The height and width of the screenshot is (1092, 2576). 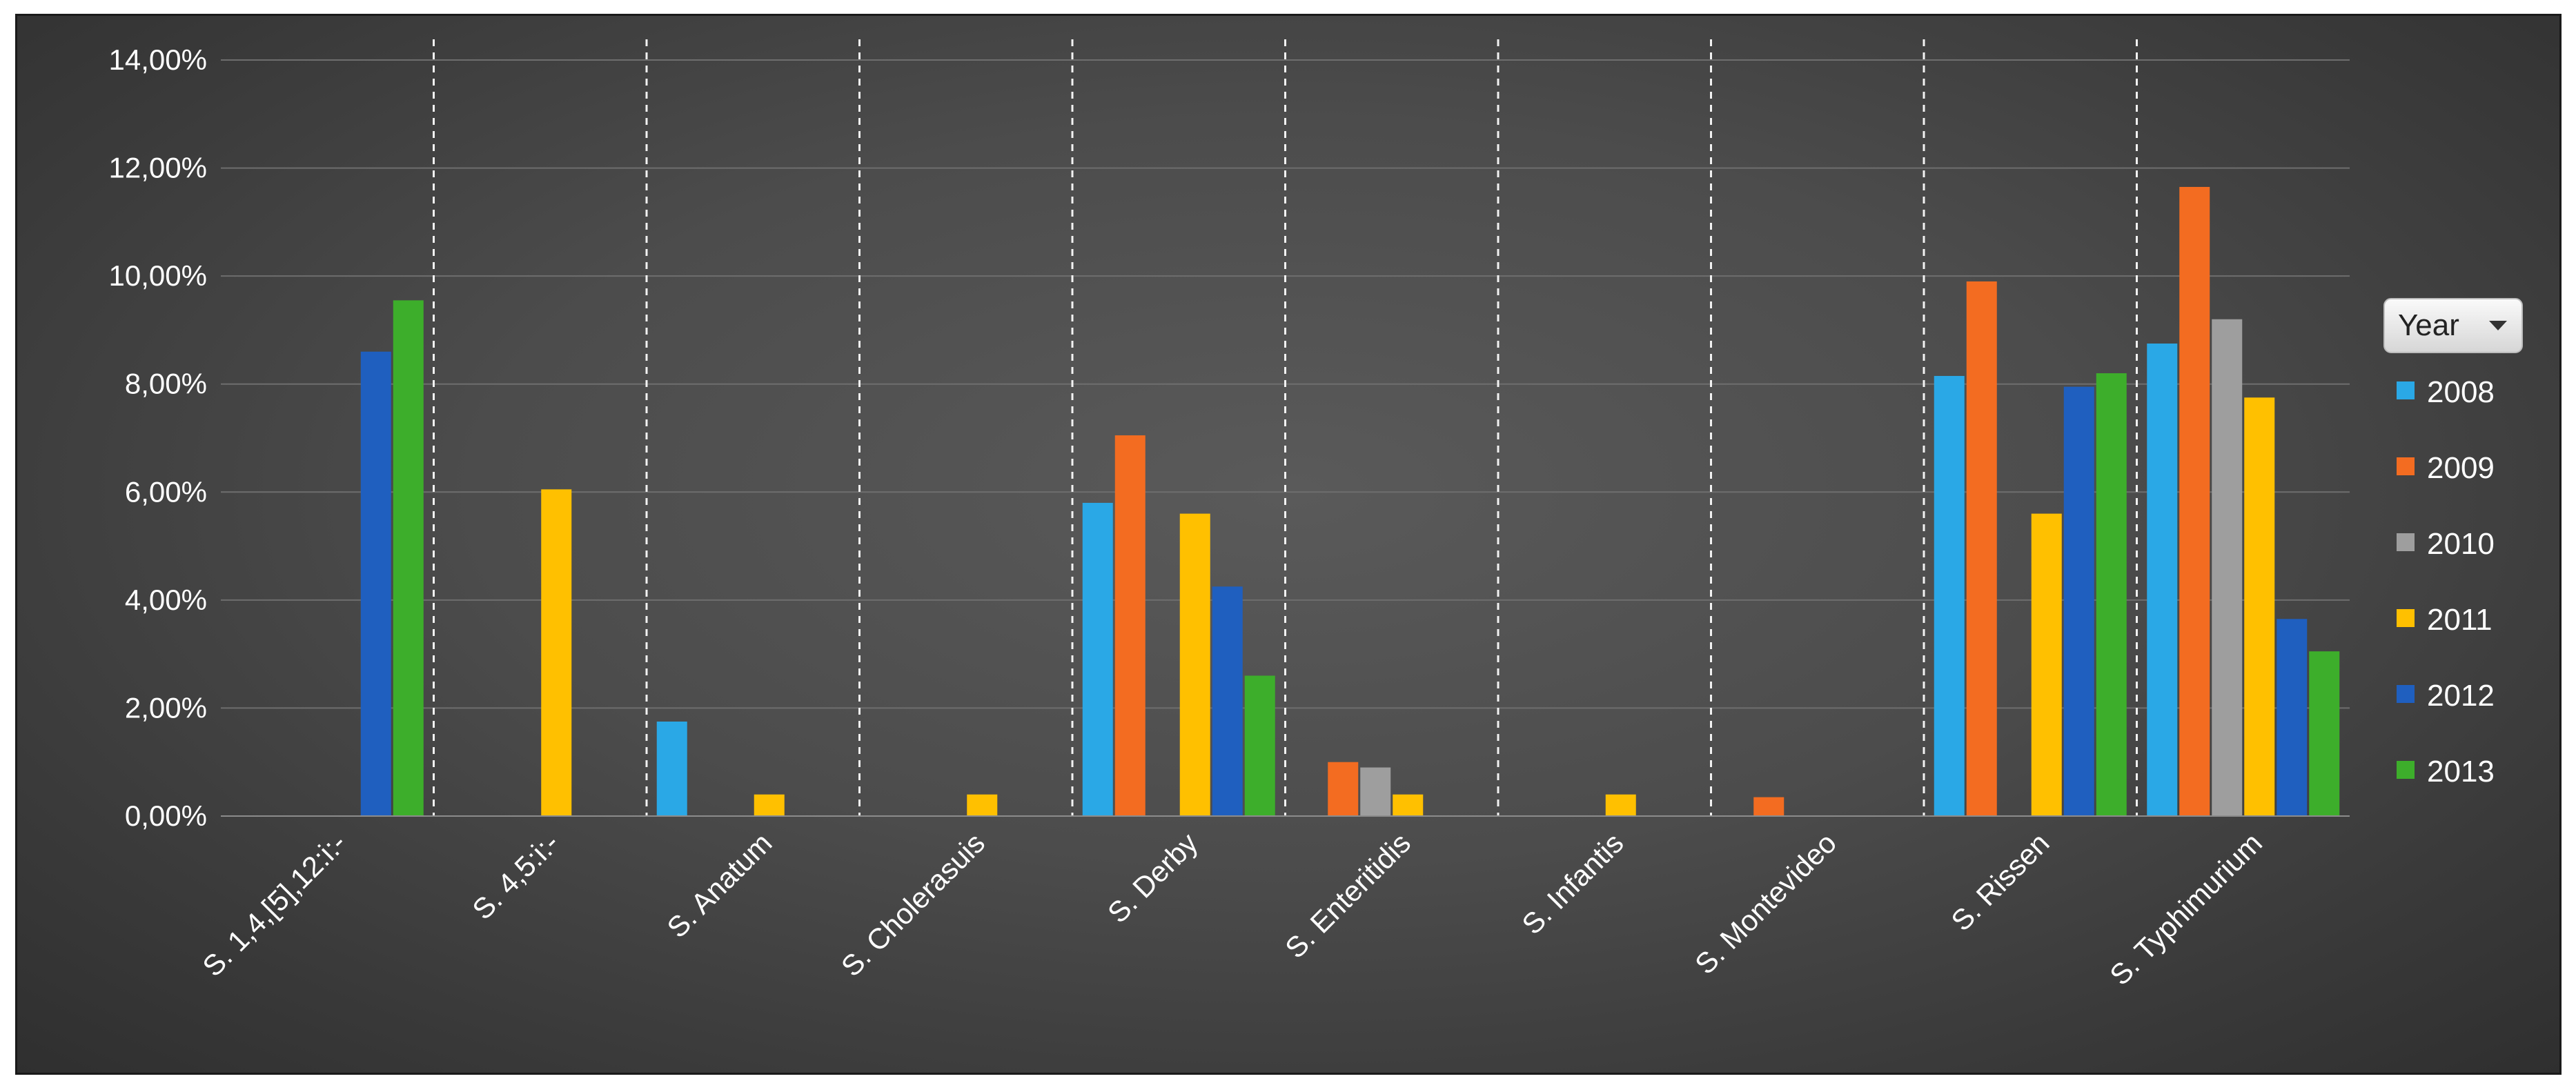 I want to click on legend-button-bg, so click(x=2453, y=325).